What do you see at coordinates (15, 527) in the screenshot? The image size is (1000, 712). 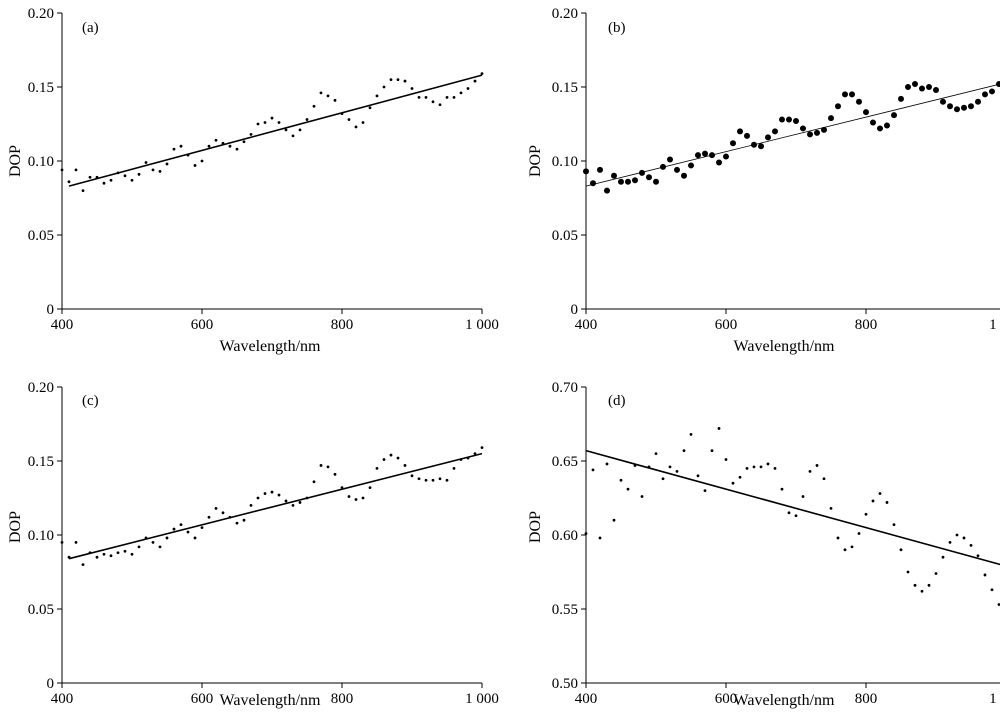 I see `y-axis-label-c: DOP` at bounding box center [15, 527].